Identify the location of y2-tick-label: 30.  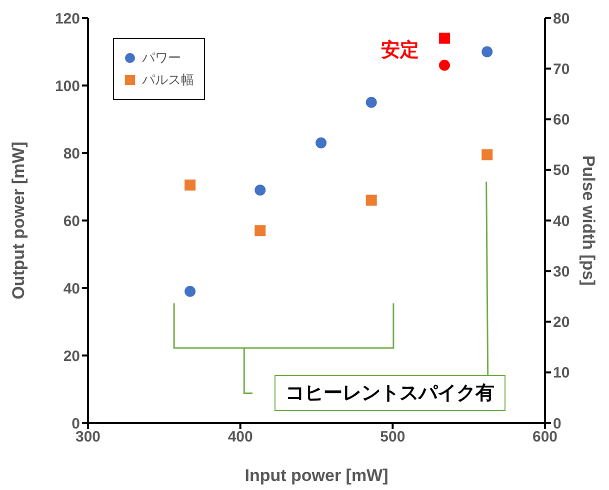
(561, 271).